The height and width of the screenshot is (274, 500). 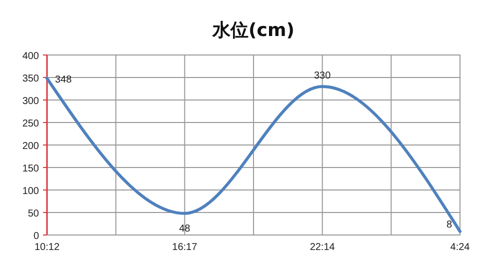 What do you see at coordinates (185, 228) in the screenshot?
I see `data-label: 48` at bounding box center [185, 228].